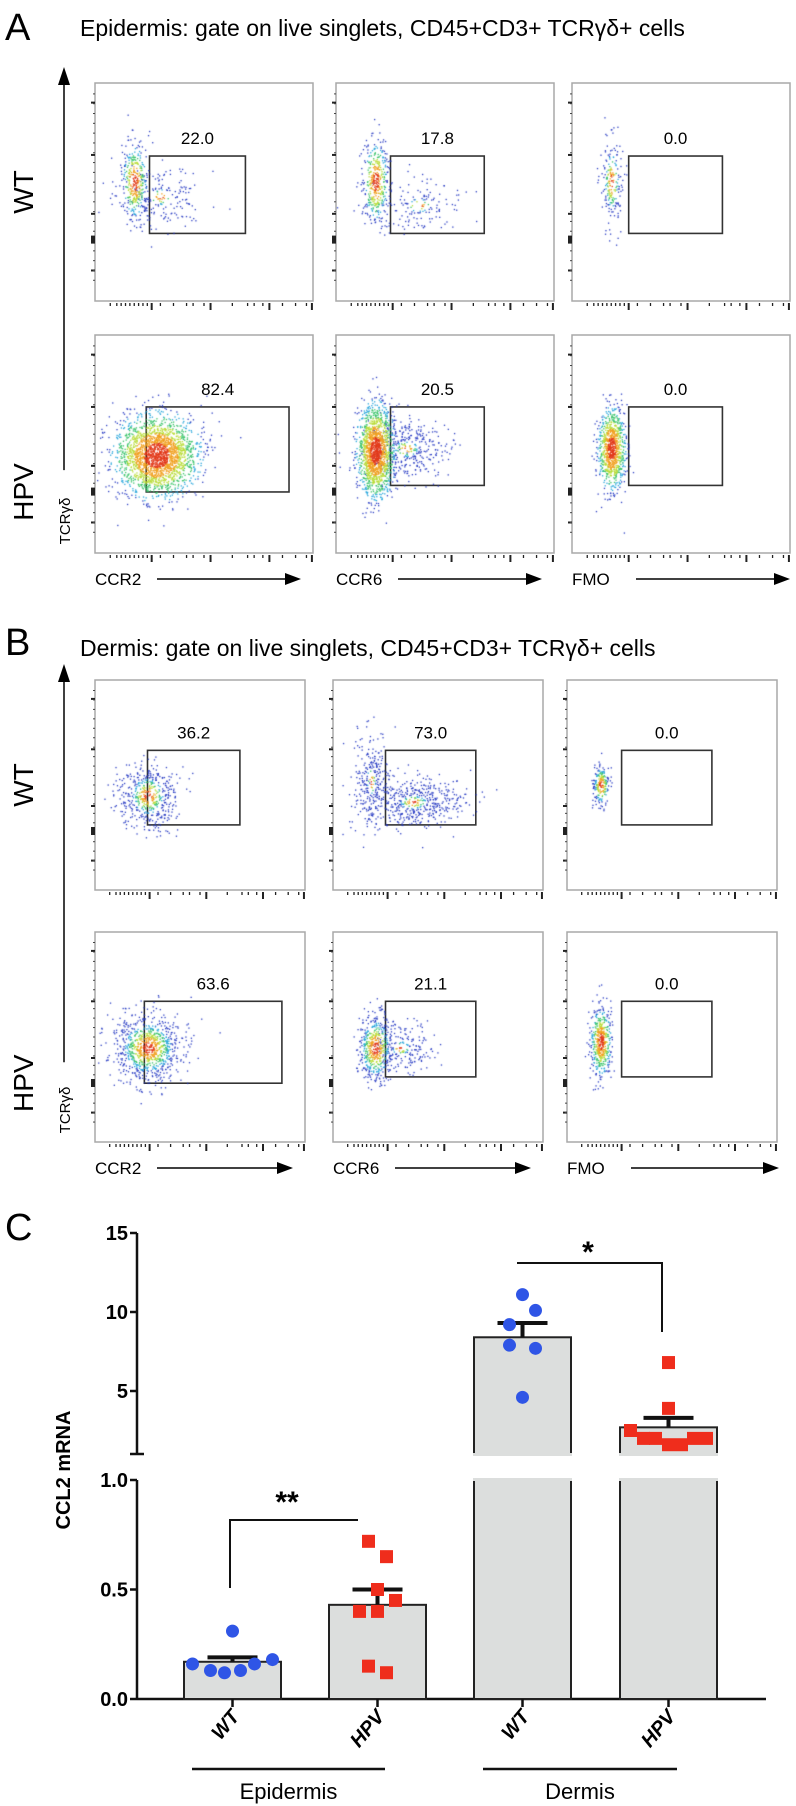 The image size is (796, 1806). Describe the element at coordinates (122, 1392) in the screenshot. I see `y-tick-label: 5` at that location.